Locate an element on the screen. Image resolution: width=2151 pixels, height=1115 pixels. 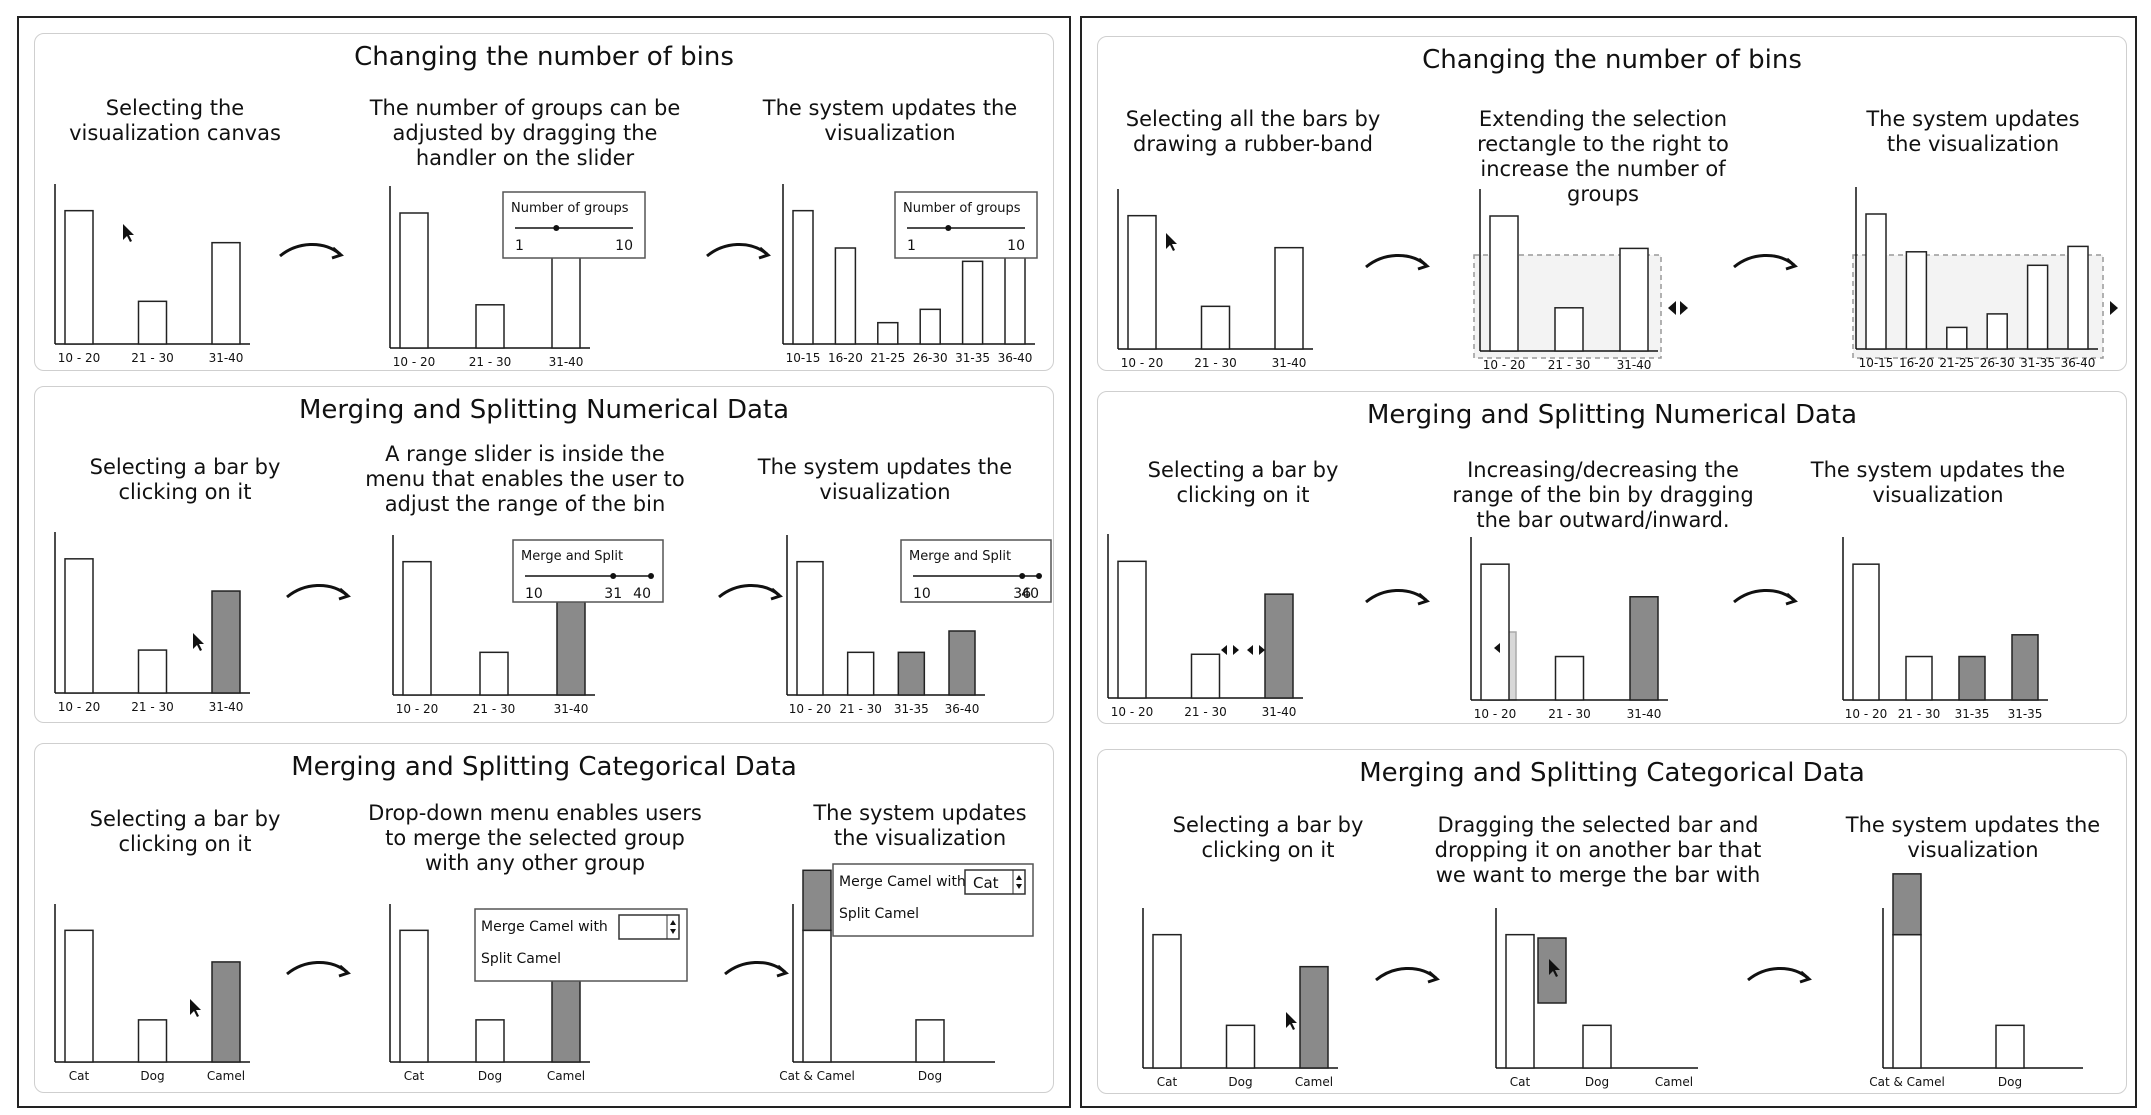
step-3-chart: 10 - 20 21 - 30 31-35 36-40 is located at coordinates (885, 625).